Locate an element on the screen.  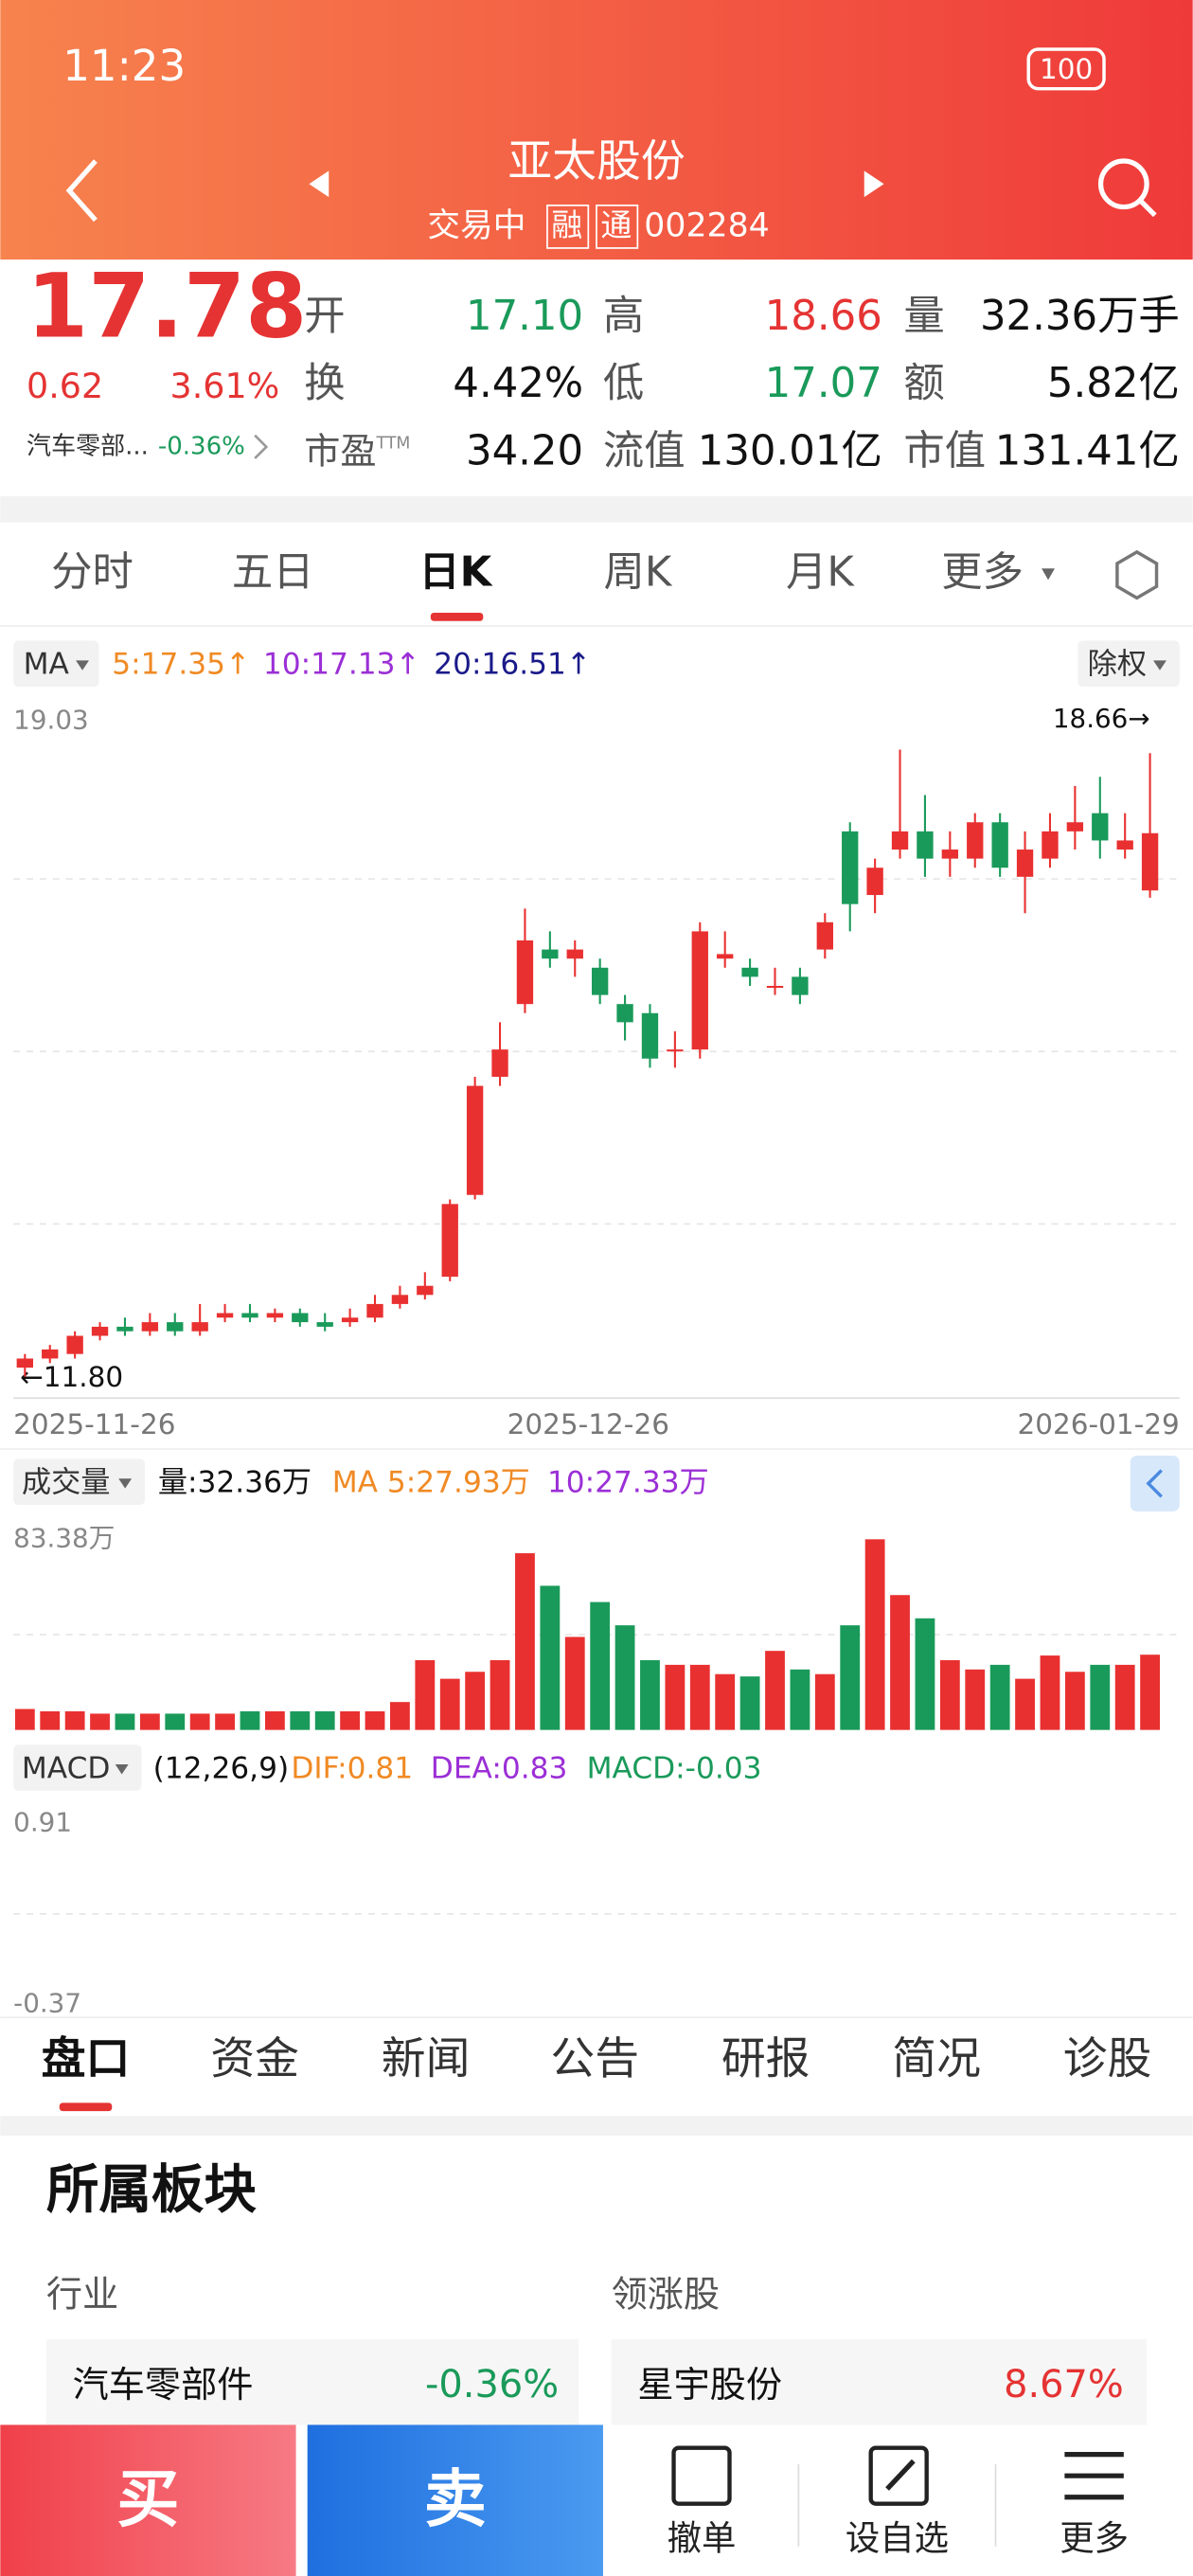
battery is located at coordinates (1066, 69).